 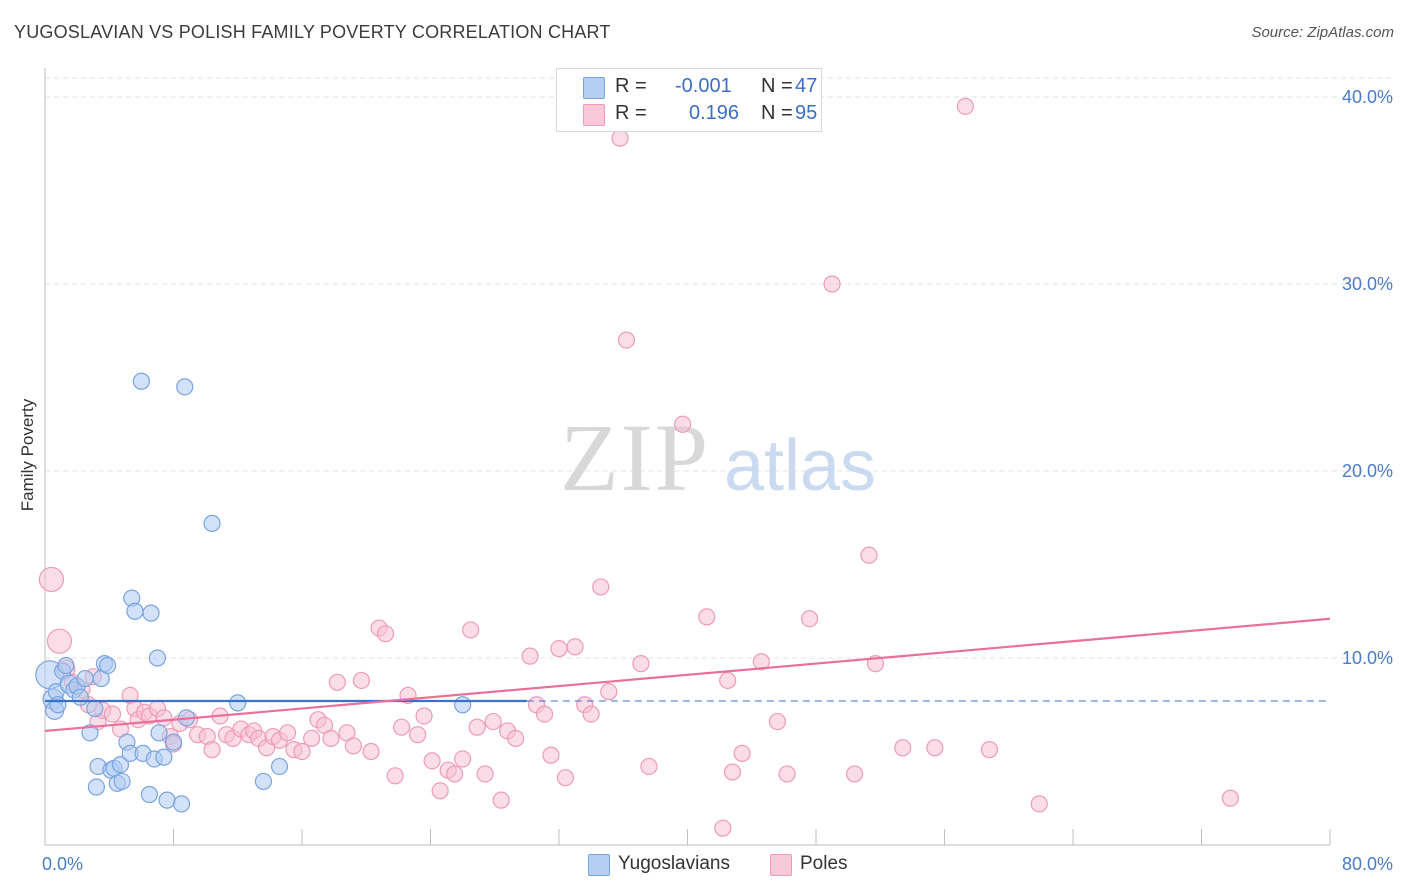 I want to click on legend-r-value: -0.001, so click(x=703, y=86).